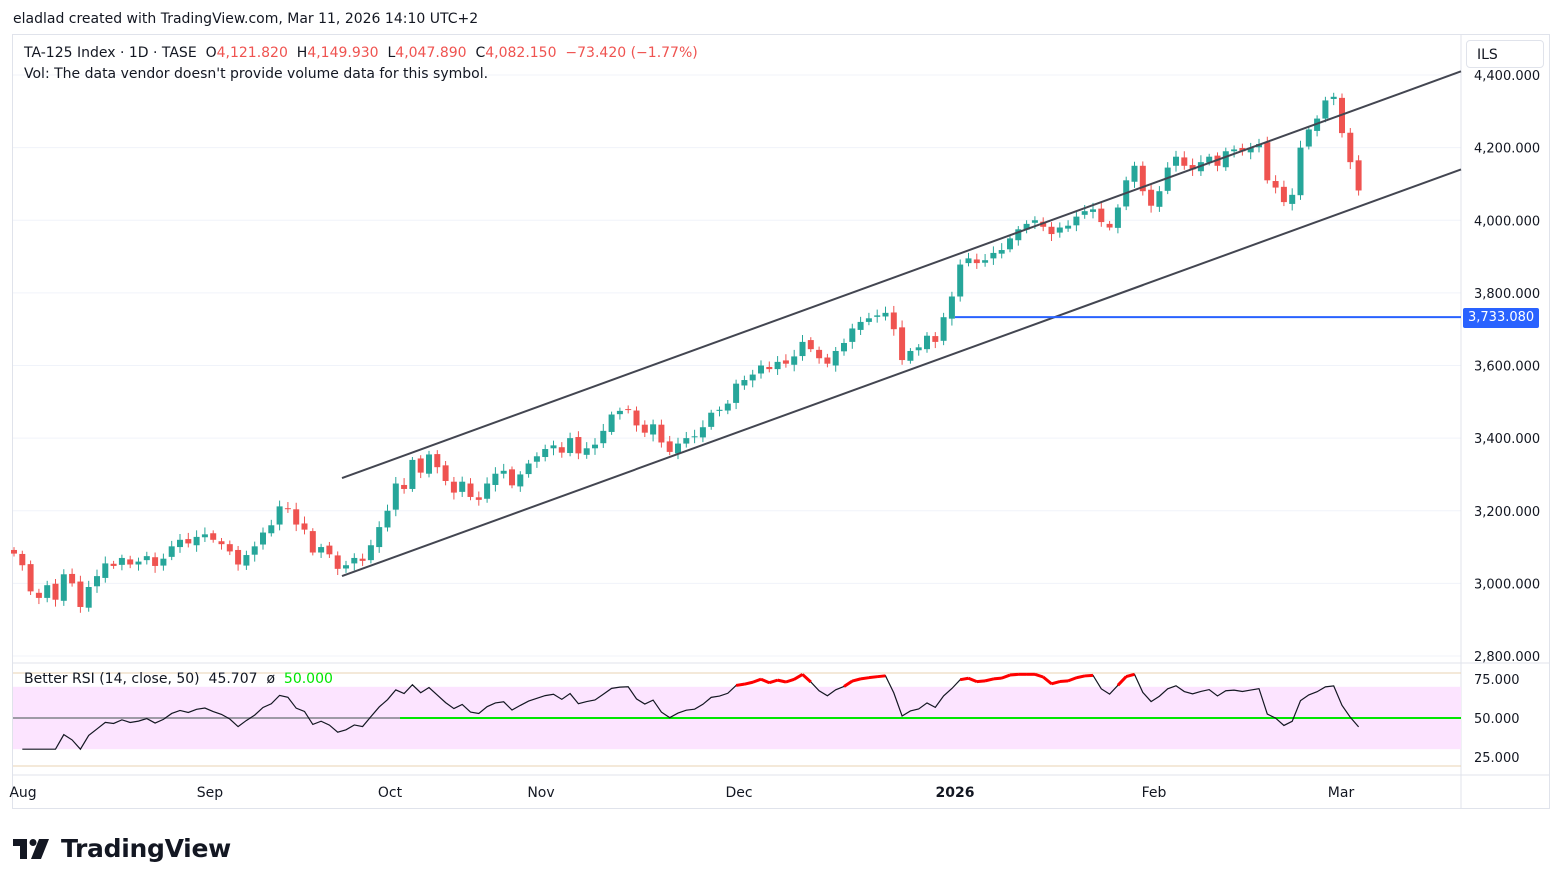 The width and height of the screenshot is (1564, 885). I want to click on close-value: 4,082.150, so click(521, 53).